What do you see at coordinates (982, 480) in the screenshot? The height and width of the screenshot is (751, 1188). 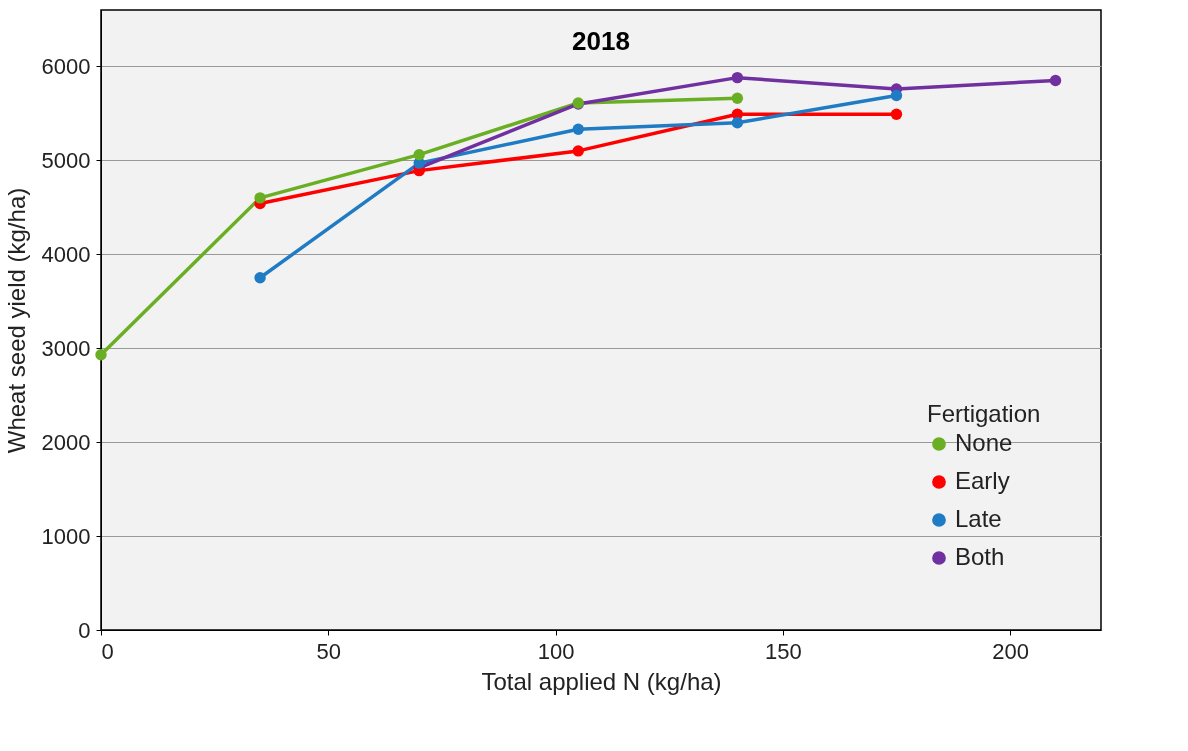 I see `legend-label: Early` at bounding box center [982, 480].